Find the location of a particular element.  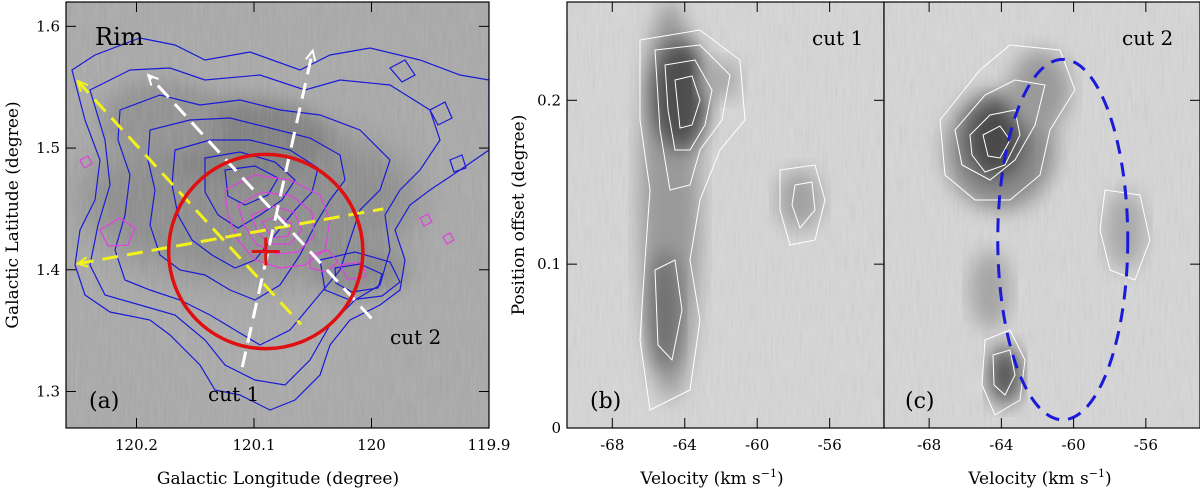

y-tick-label: 1.4 is located at coordinates (48, 270).